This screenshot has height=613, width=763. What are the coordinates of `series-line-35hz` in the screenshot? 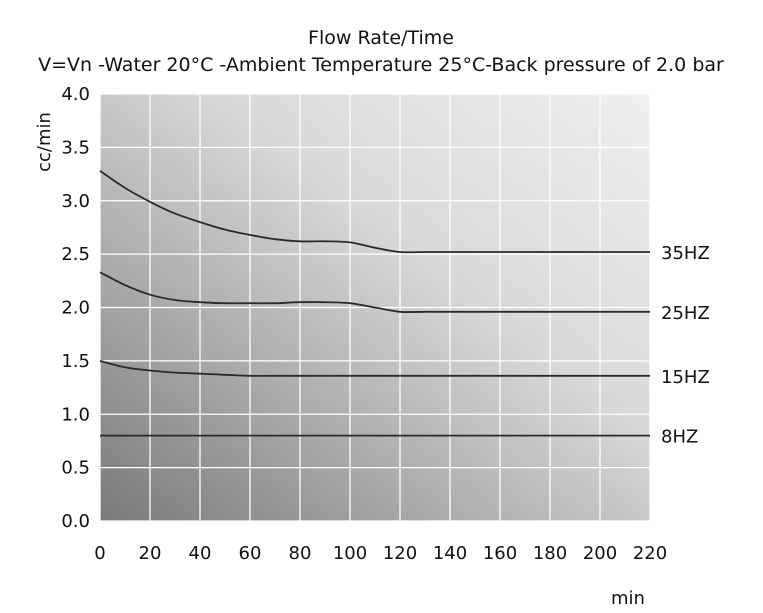 It's located at (374, 212).